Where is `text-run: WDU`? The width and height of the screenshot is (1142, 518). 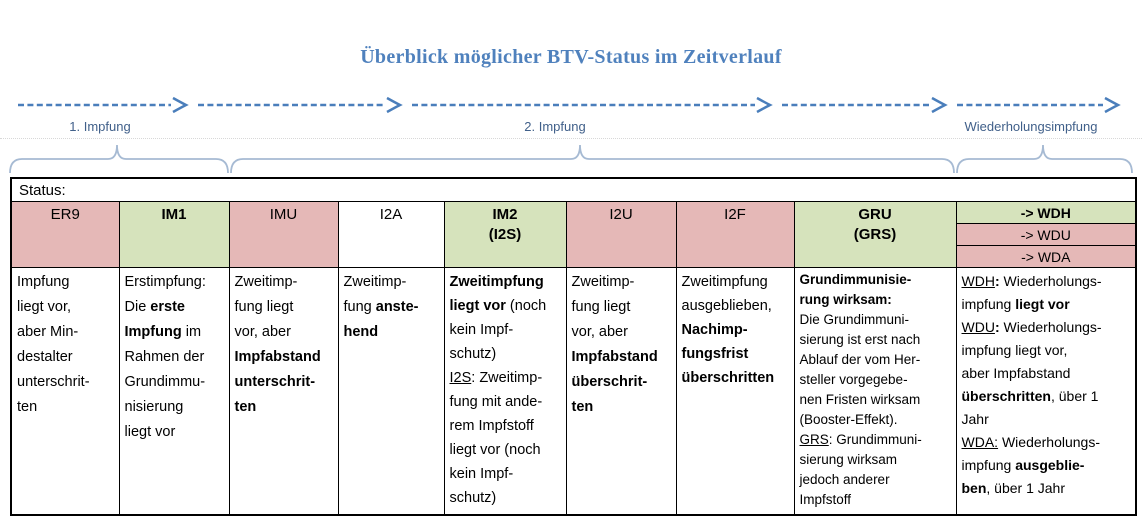 text-run: WDU is located at coordinates (978, 327).